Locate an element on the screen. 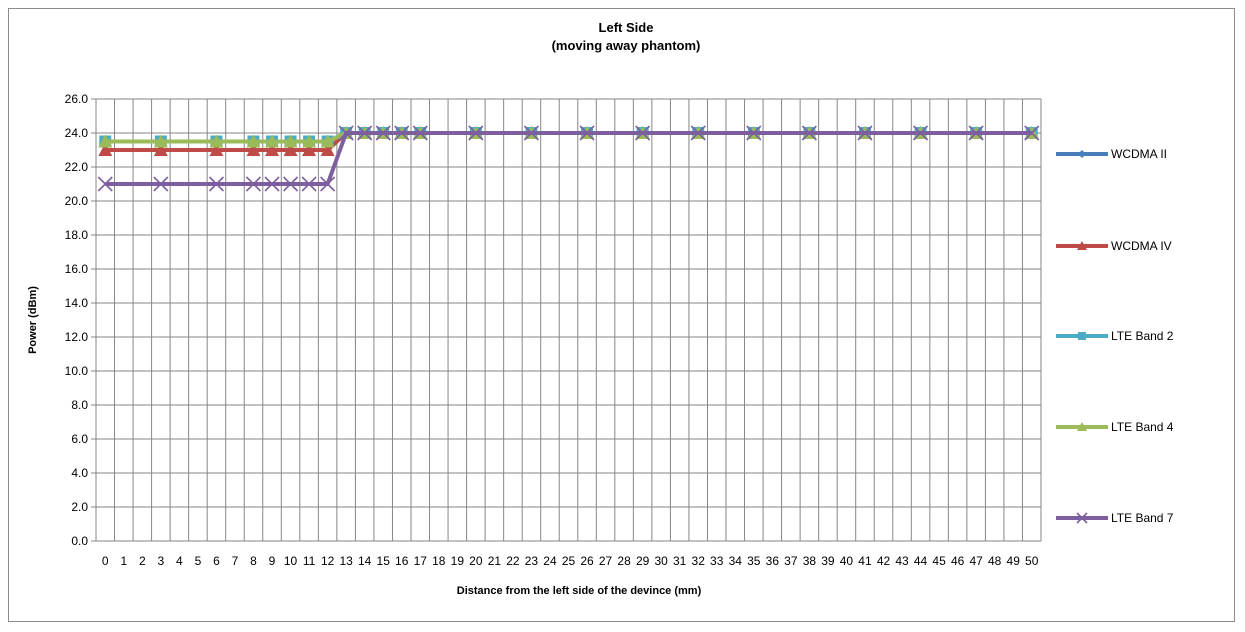 The width and height of the screenshot is (1245, 632). x-tick-label: 40 is located at coordinates (847, 561).